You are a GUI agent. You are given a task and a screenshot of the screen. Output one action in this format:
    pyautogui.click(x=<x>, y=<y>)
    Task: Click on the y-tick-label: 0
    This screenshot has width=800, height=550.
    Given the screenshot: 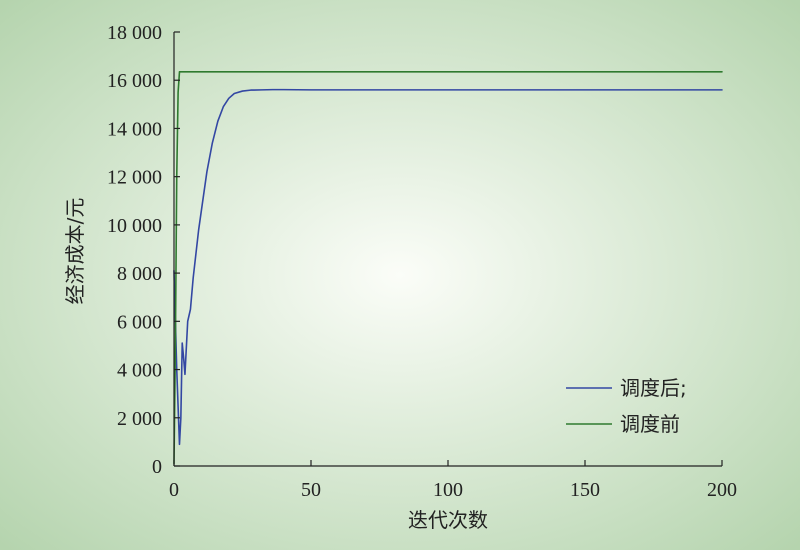 What is the action you would take?
    pyautogui.click(x=157, y=467)
    